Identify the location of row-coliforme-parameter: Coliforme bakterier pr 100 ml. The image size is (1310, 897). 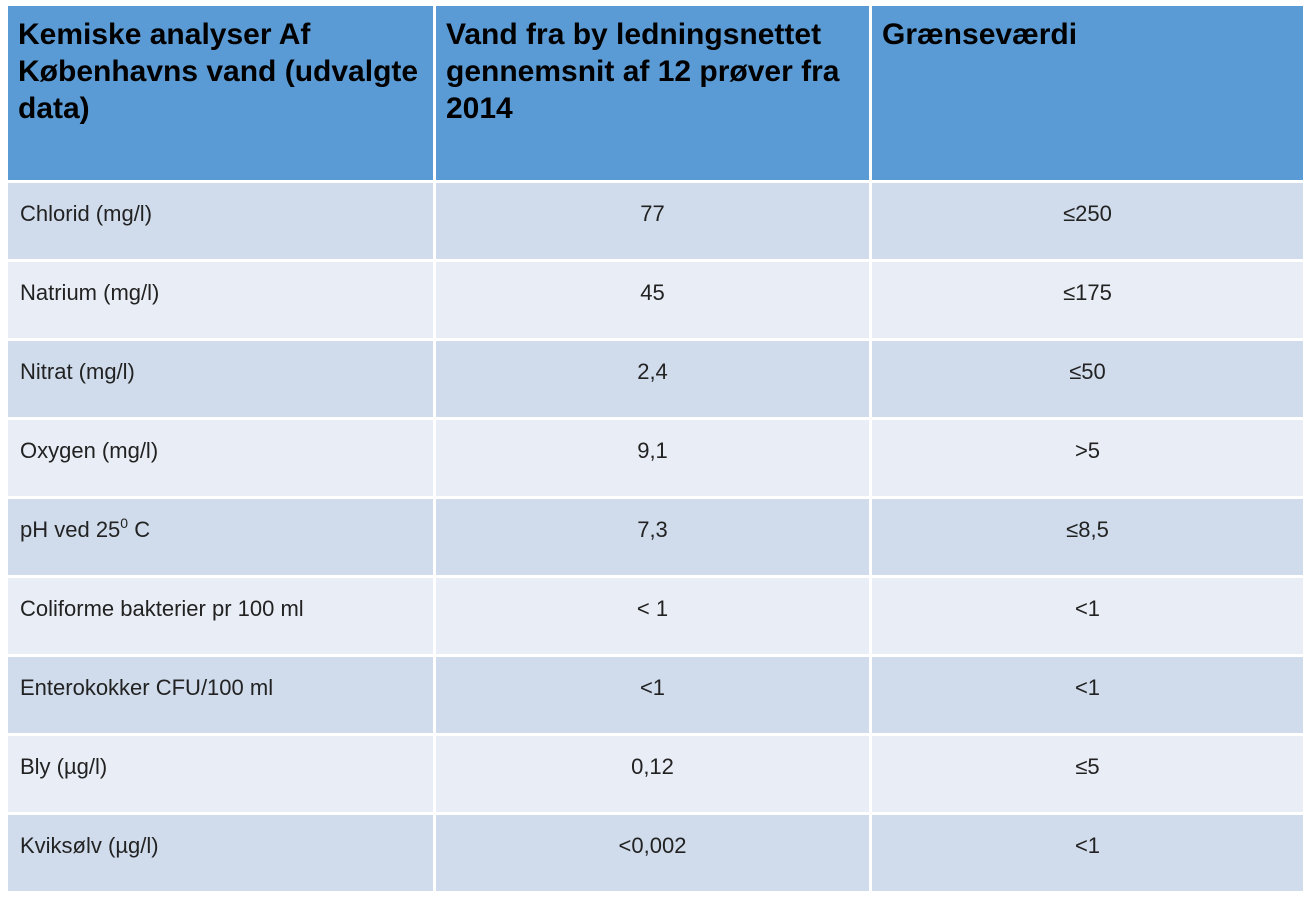
(222, 617).